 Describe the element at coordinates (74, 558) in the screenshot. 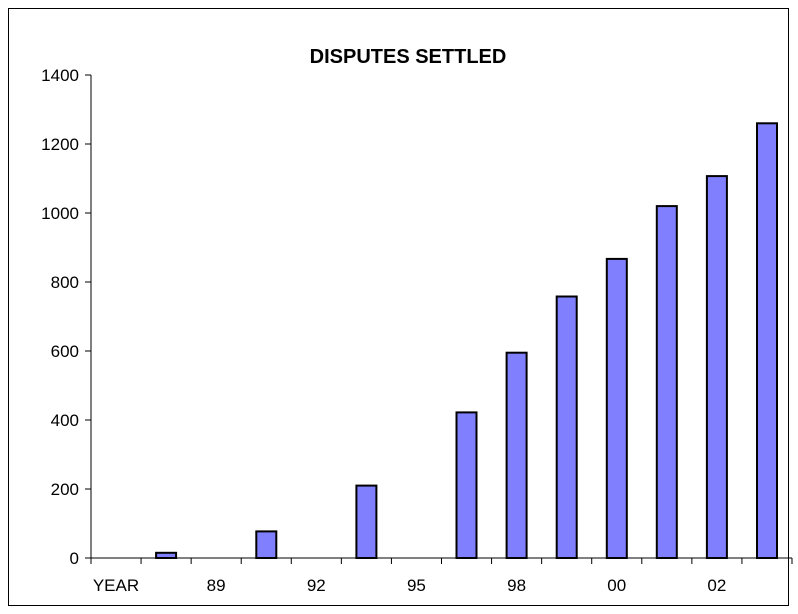

I see `y-tick-label: 0` at that location.